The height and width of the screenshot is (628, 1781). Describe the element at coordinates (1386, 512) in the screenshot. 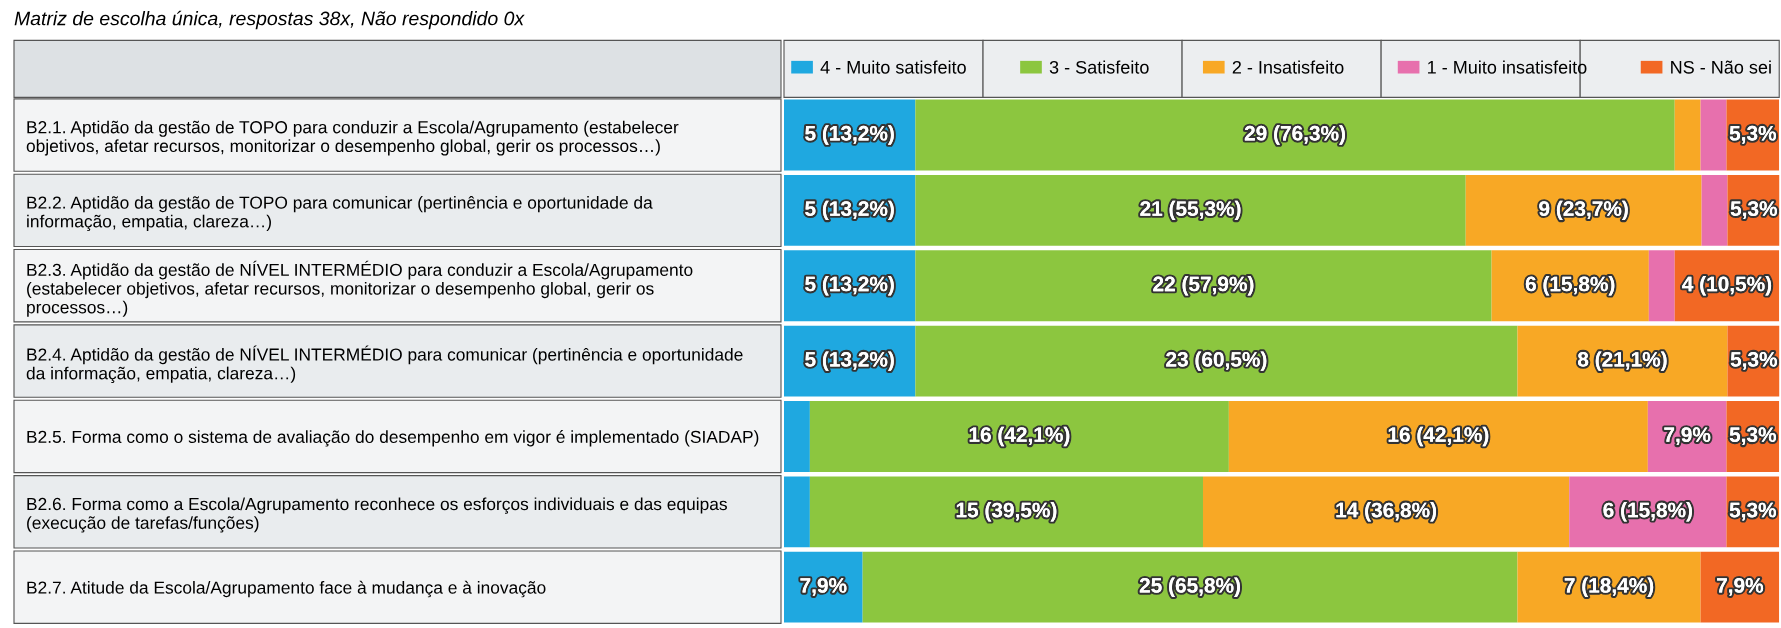

I see `data-label: 14 (36,8%)` at that location.